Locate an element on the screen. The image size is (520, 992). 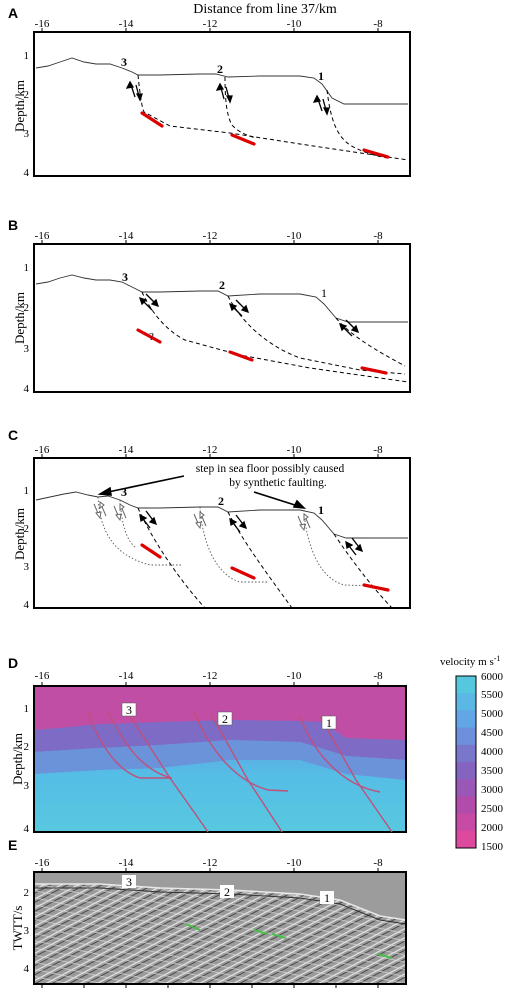
colorbar-tick: 5500 is located at coordinates (492, 695).